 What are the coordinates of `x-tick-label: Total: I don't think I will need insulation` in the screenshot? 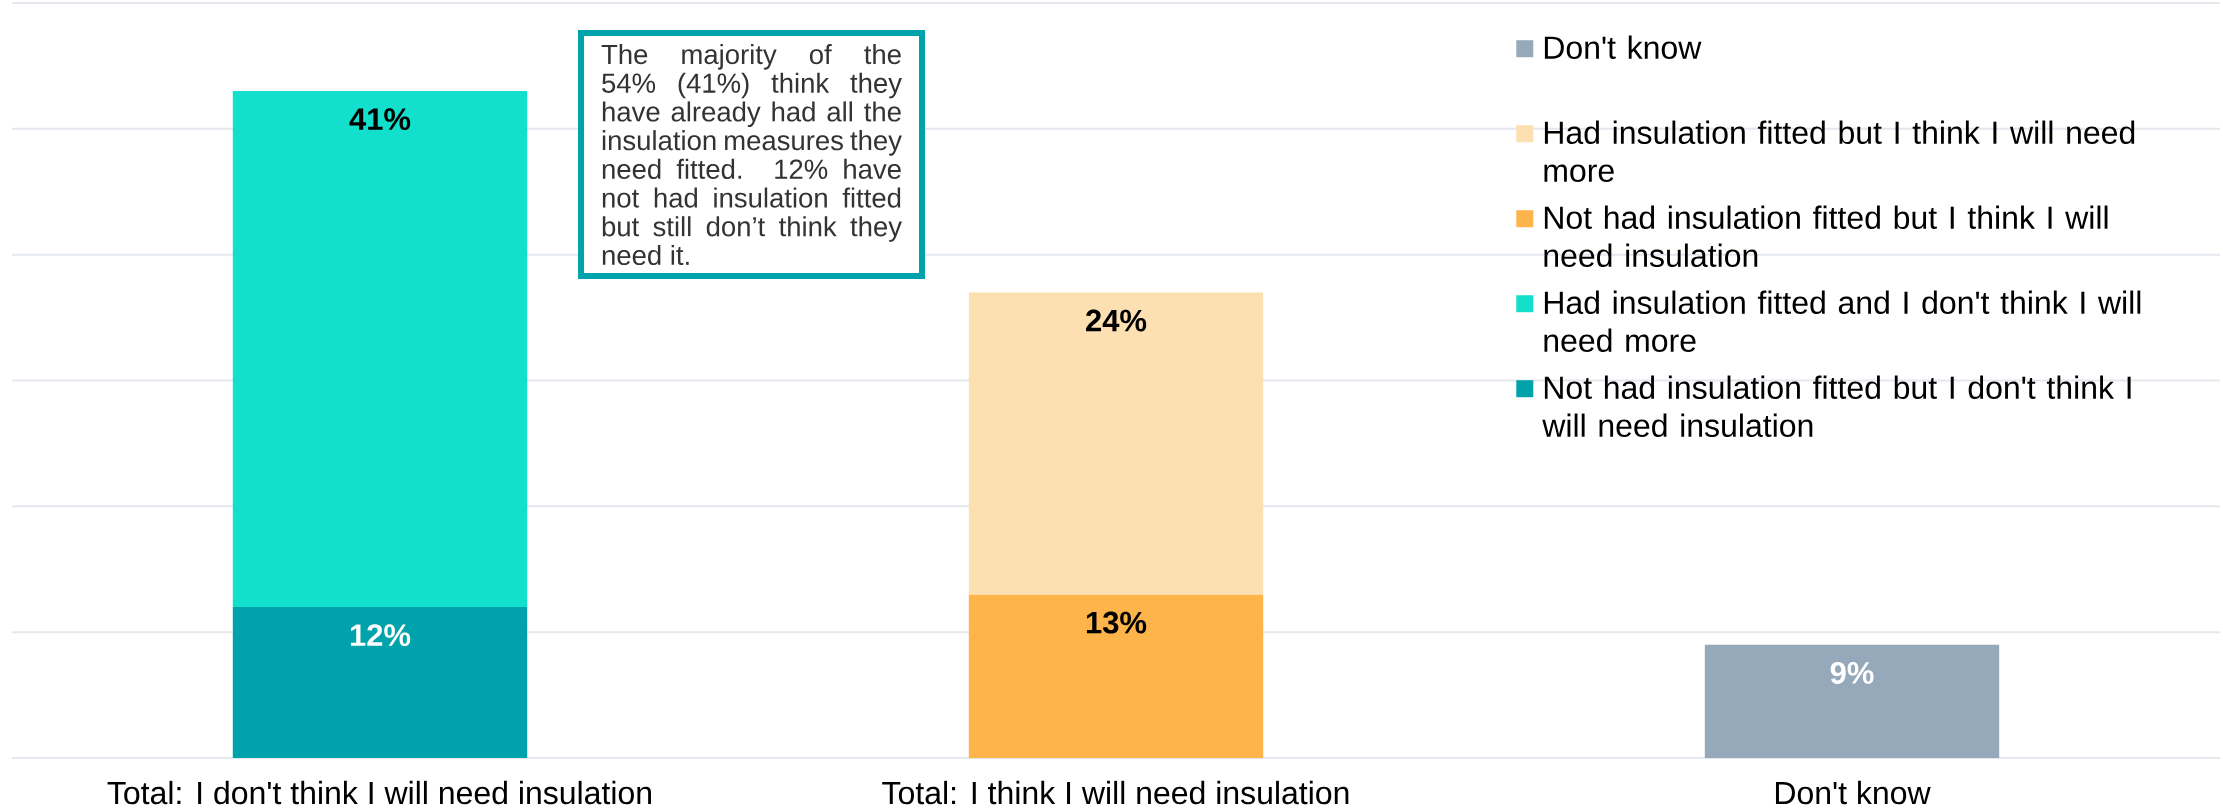 It's located at (379, 792).